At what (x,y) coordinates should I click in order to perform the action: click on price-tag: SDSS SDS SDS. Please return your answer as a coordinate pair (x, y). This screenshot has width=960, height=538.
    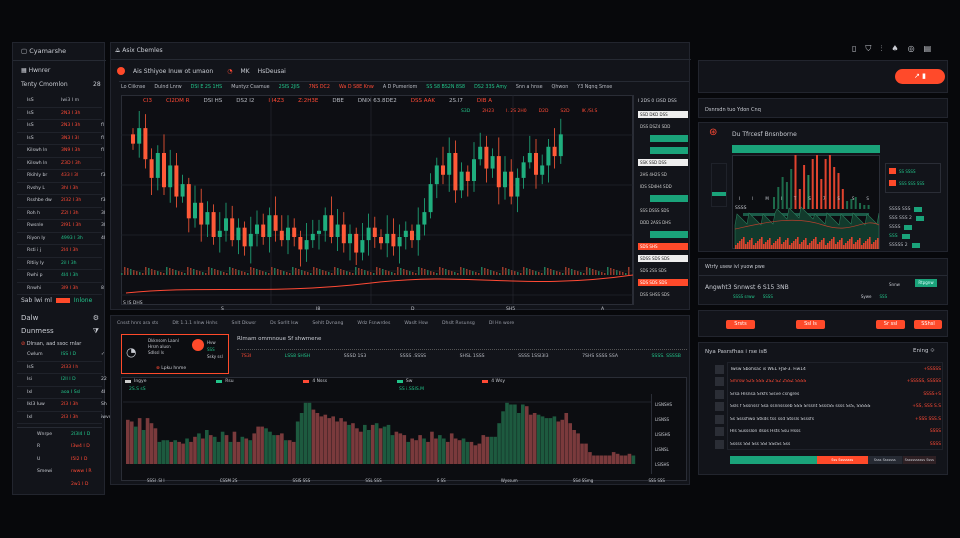
    Looking at the image, I should click on (663, 258).